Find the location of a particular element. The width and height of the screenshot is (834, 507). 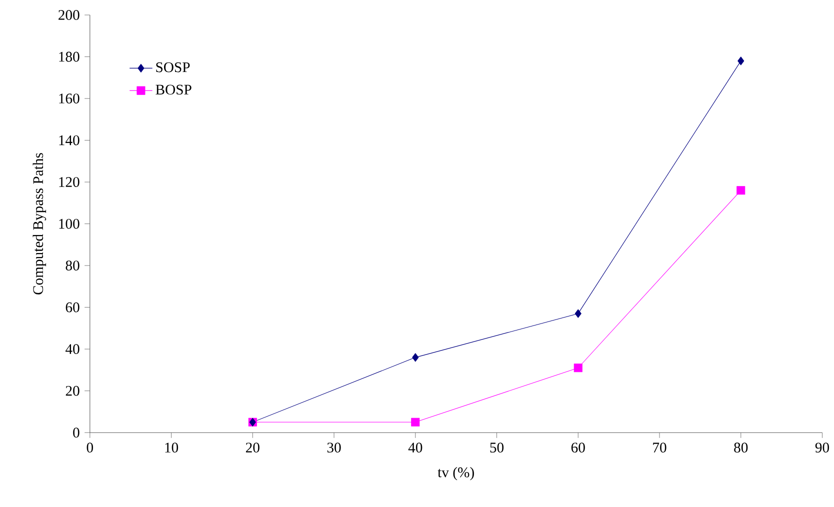

x-tick-label: 50 is located at coordinates (497, 447).